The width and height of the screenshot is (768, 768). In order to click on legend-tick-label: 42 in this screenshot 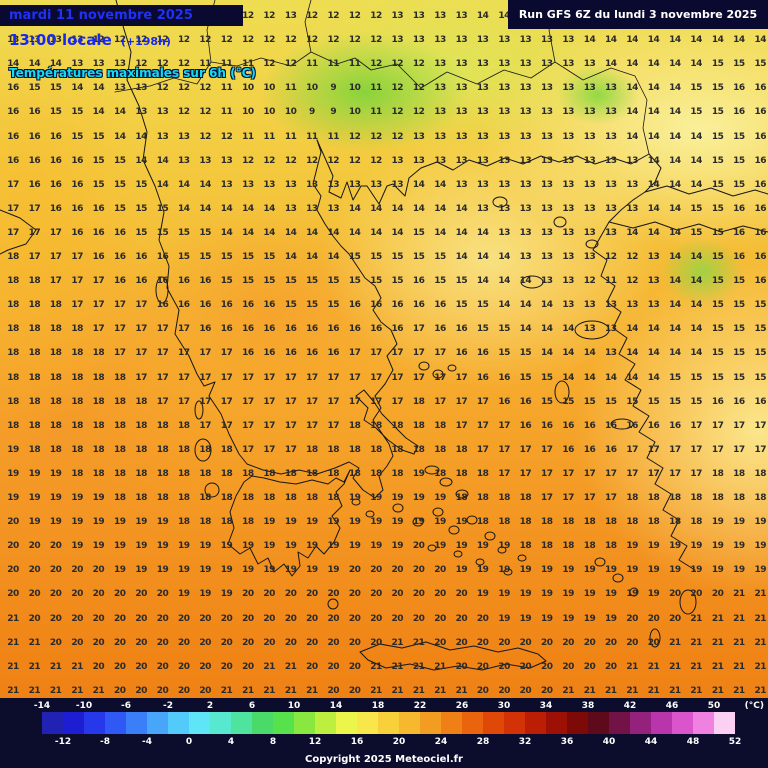, I will do `click(630, 706)`.